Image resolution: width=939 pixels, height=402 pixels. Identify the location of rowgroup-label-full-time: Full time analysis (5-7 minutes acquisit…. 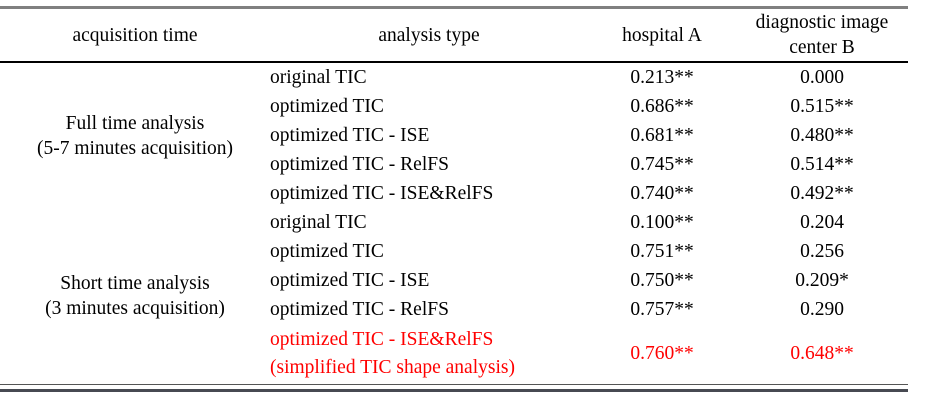
(135, 135).